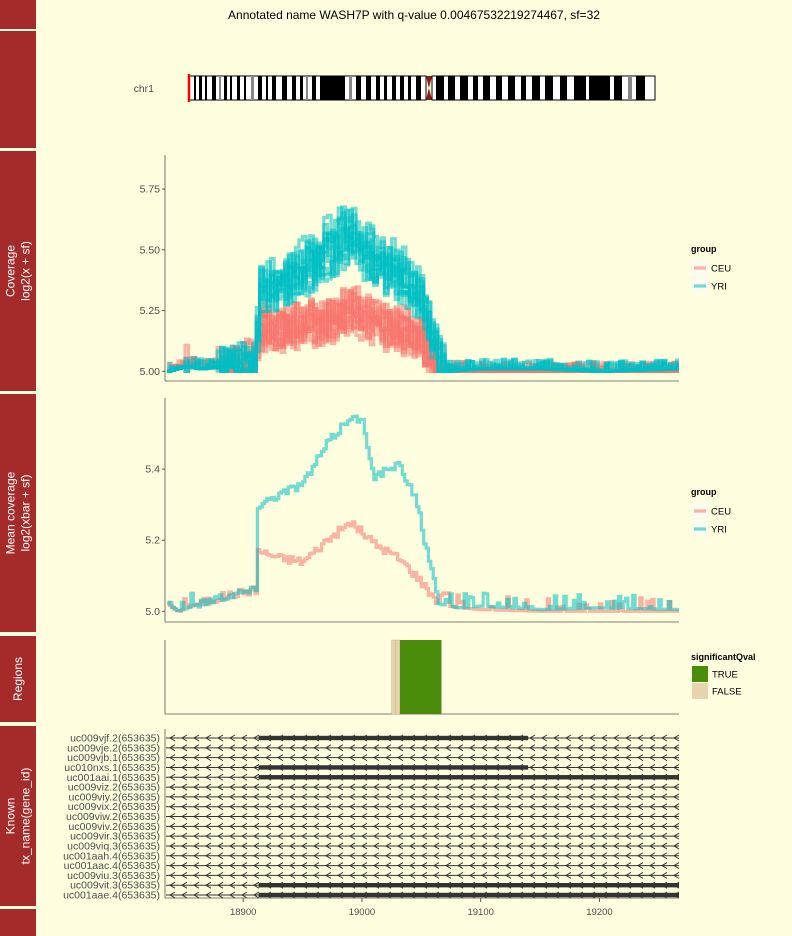 This screenshot has height=936, width=792. I want to click on transcript-label: uc009viu.3(653635), so click(113, 876).